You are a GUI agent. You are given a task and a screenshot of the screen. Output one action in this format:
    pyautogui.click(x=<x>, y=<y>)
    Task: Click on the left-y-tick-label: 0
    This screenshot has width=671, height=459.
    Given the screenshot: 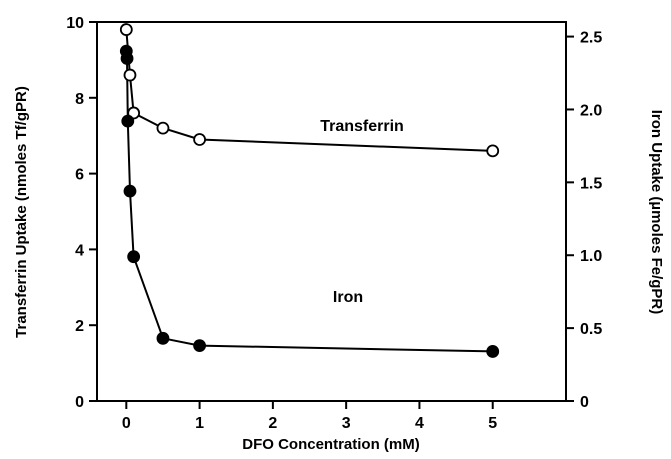 What is the action you would take?
    pyautogui.click(x=79, y=402)
    